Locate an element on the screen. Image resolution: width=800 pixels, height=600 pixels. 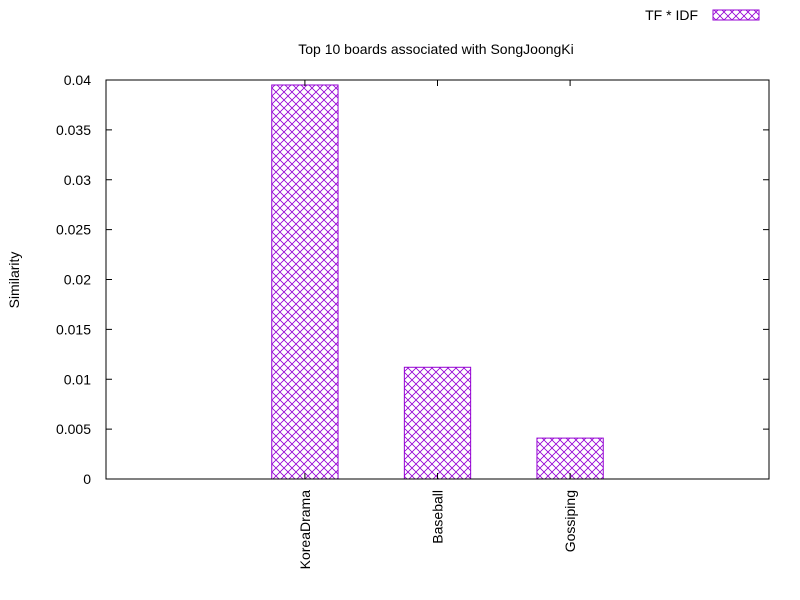
bar-koreadrama is located at coordinates (305, 282).